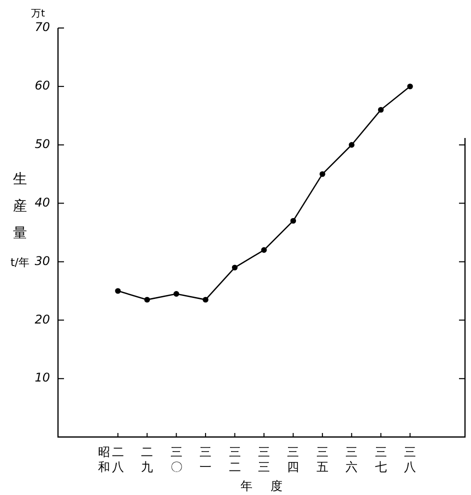 Image resolution: width=471 pixels, height=495 pixels. Describe the element at coordinates (206, 459) in the screenshot. I see `x-tick-label: 三一` at that location.